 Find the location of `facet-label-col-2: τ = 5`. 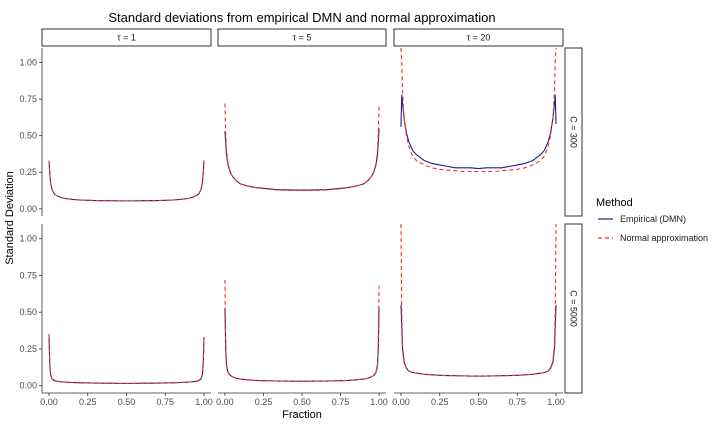

facet-label-col-2: τ = 5 is located at coordinates (302, 38).